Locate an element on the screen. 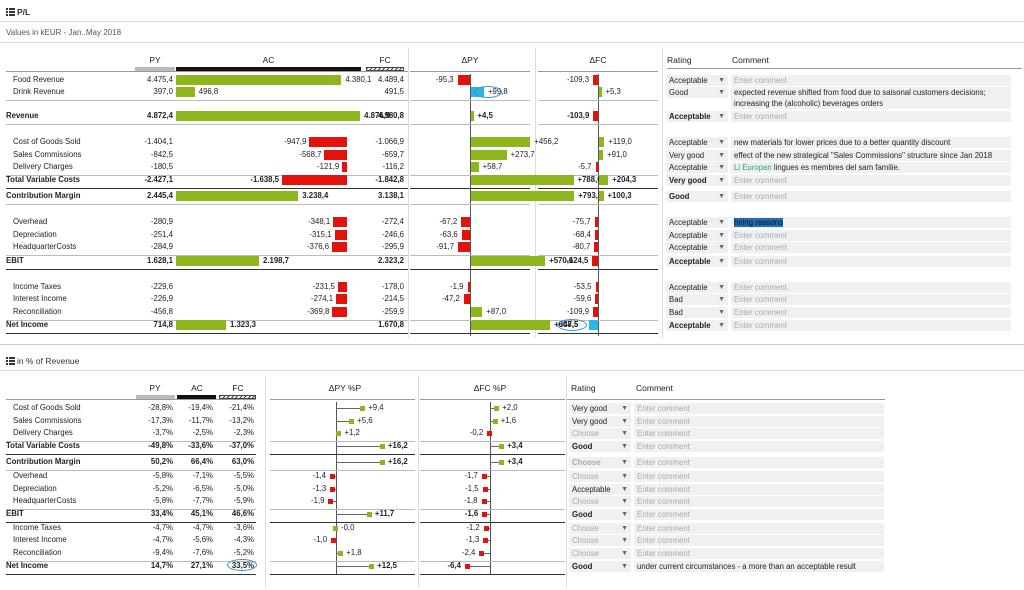 This screenshot has width=1024, height=590. py-value: 714,8 is located at coordinates (163, 324).